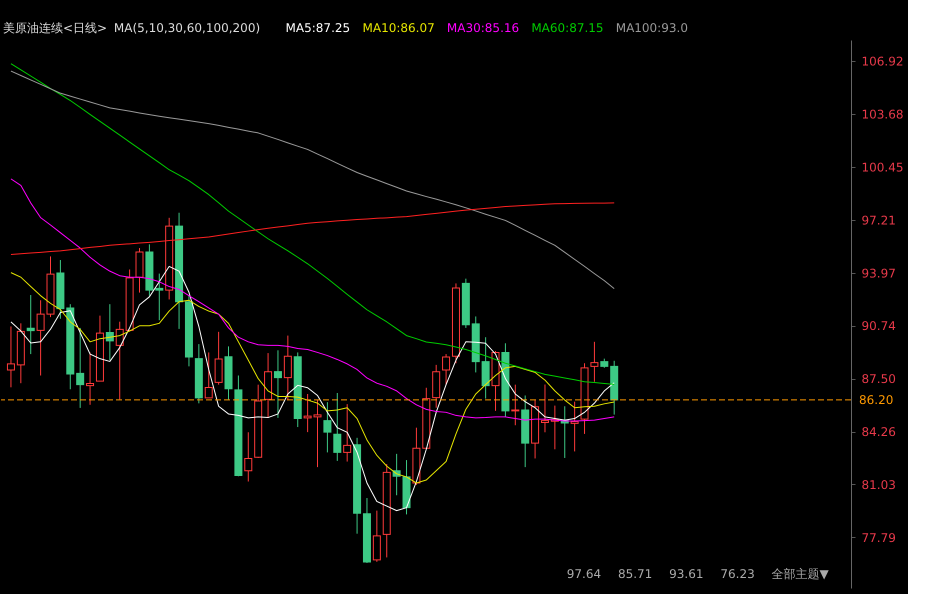  What do you see at coordinates (879, 432) in the screenshot?
I see `y-tick-label: 84.26` at bounding box center [879, 432].